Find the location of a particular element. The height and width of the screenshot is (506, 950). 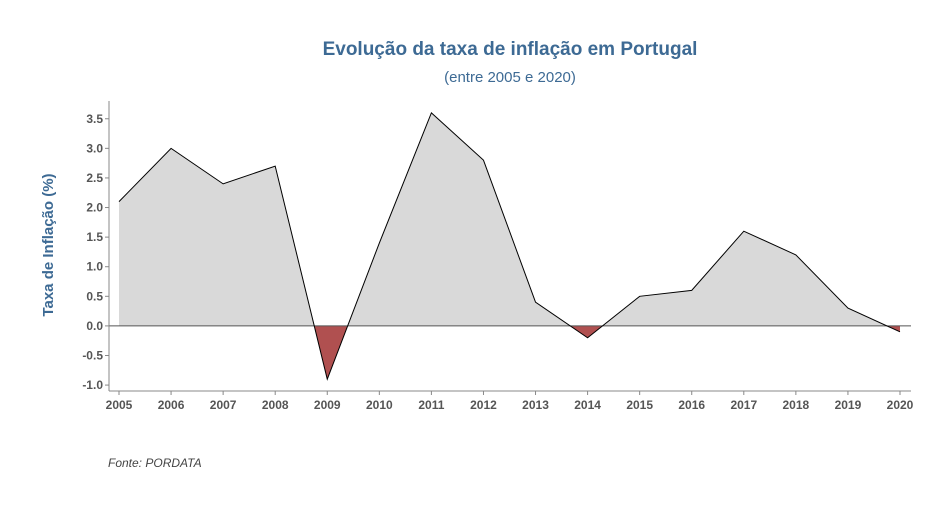

x-tick-label-2010: 2010 is located at coordinates (379, 405).